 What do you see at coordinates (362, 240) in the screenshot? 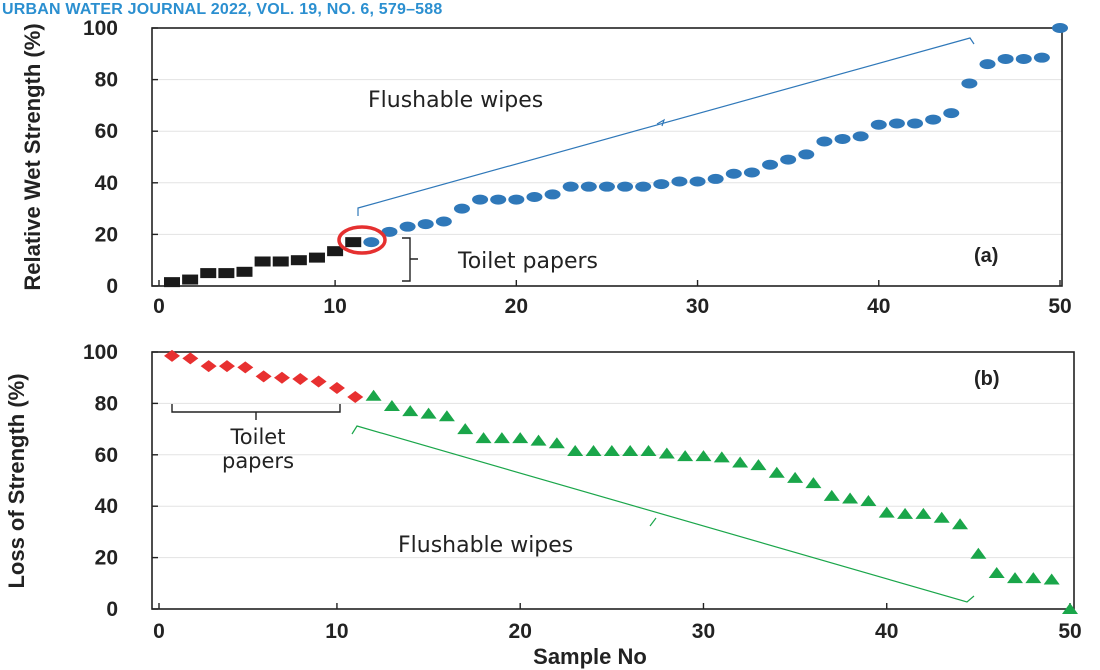
I see `panel-a-highlight-circle` at bounding box center [362, 240].